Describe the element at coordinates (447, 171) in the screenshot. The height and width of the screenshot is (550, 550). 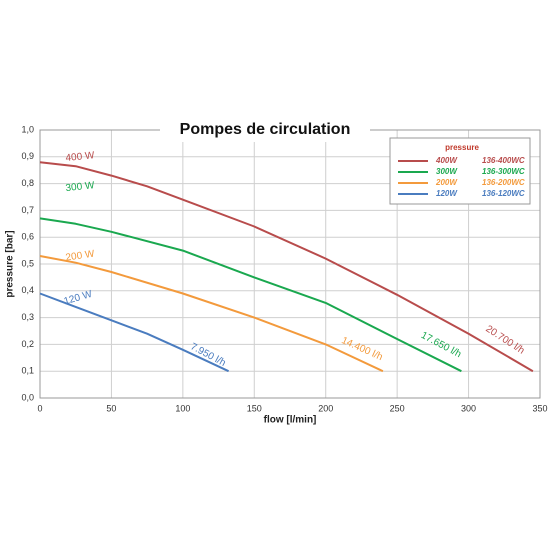
I see `legend-label: 300W` at that location.